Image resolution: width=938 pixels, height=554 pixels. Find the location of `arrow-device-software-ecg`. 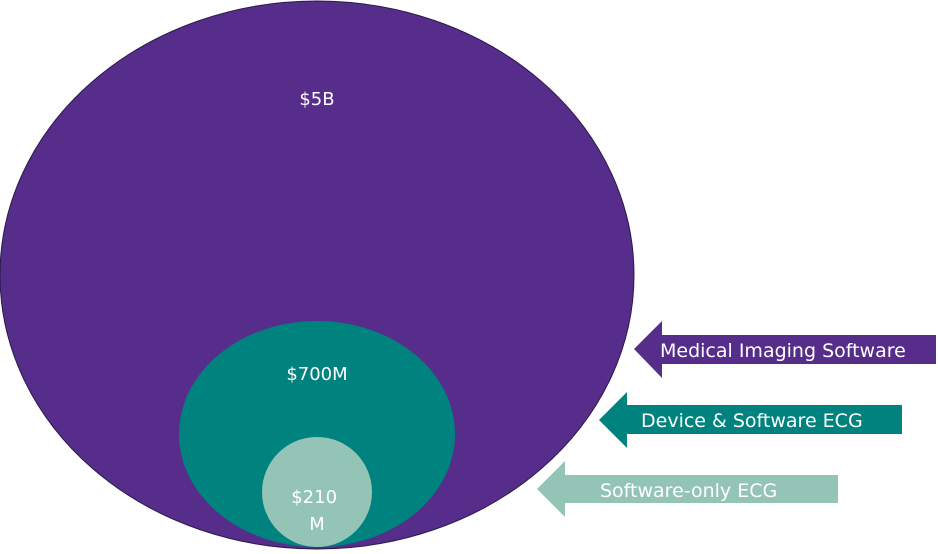

arrow-device-software-ecg is located at coordinates (750, 420).